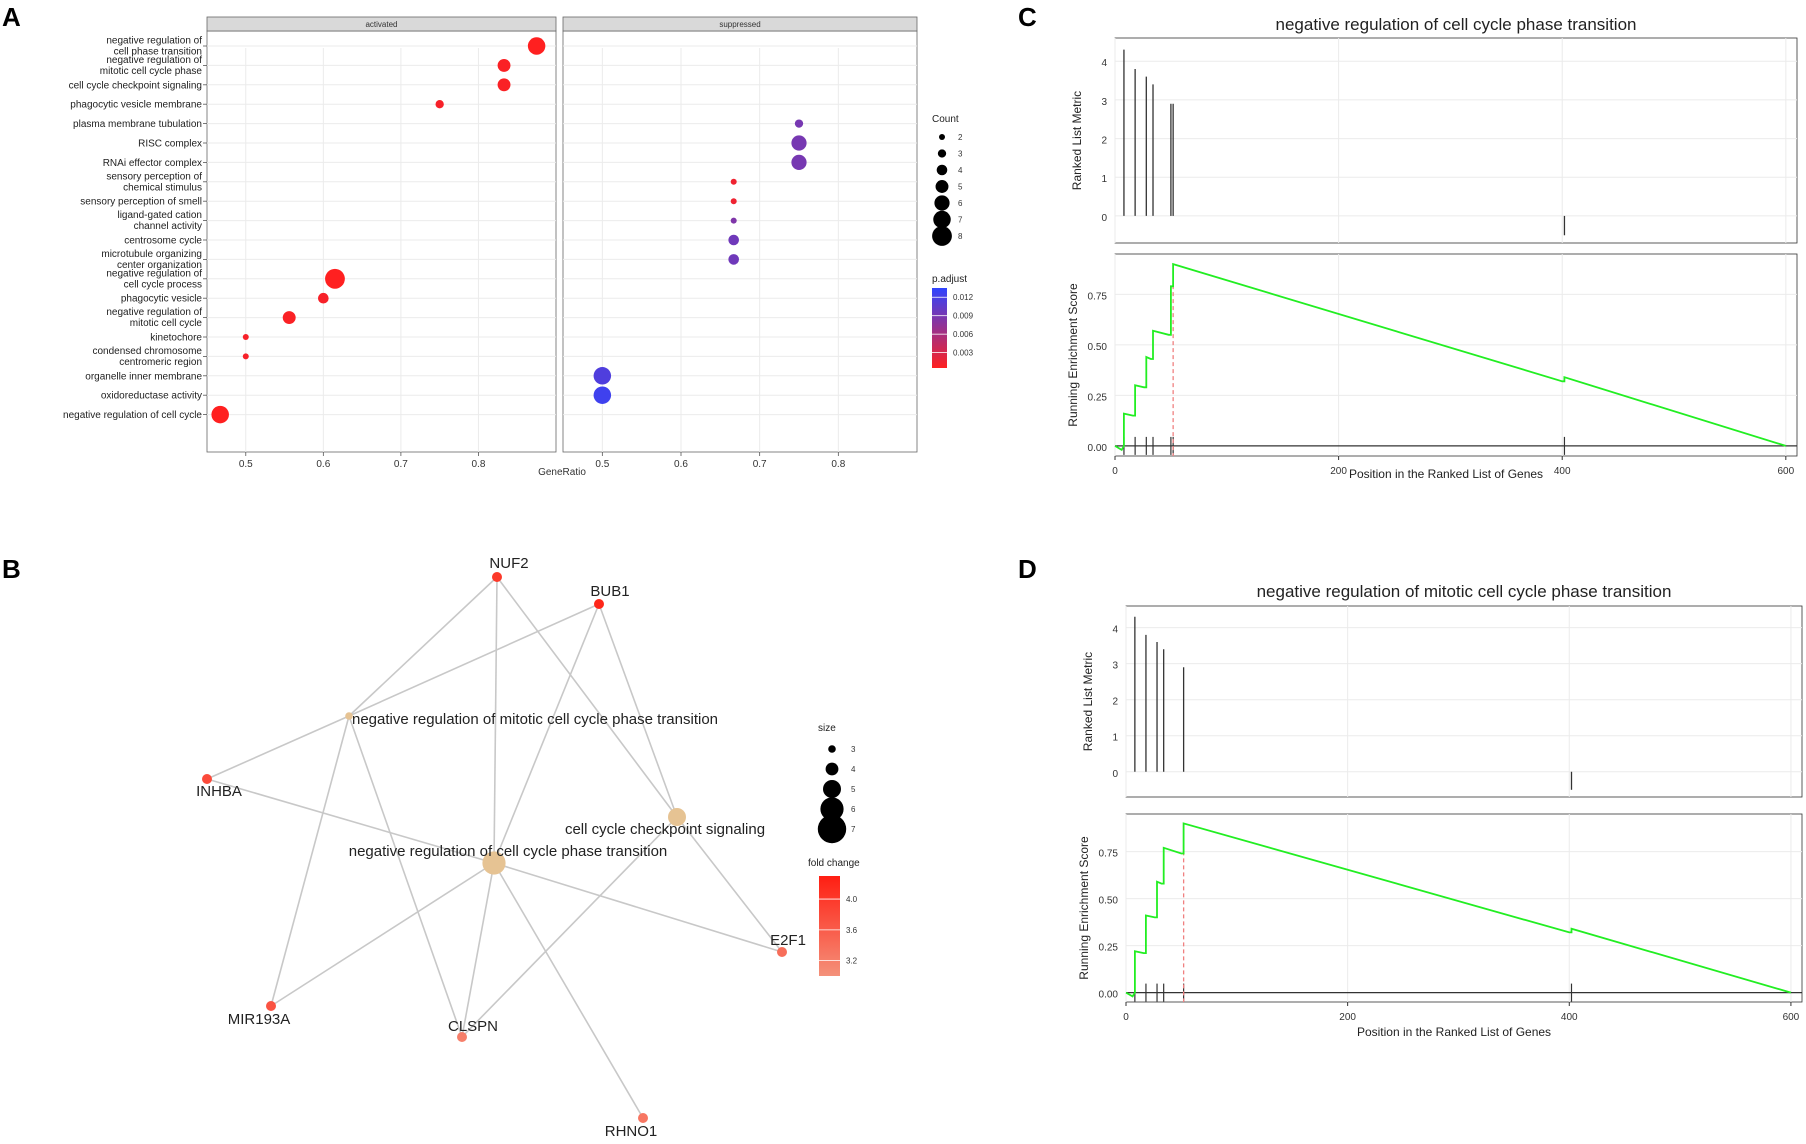  What do you see at coordinates (1109, 995) in the screenshot?
I see `y-tick-label: 0.00` at bounding box center [1109, 995].